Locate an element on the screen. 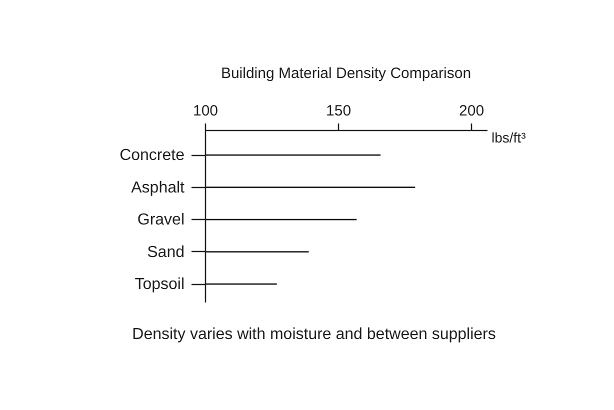 This screenshot has height=410, width=614. x-tick-label: 100 is located at coordinates (205, 111).